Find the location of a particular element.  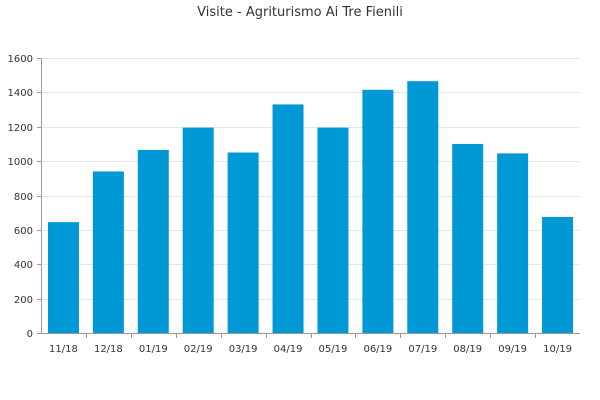

x-tick-label: 06/19 is located at coordinates (377, 349).